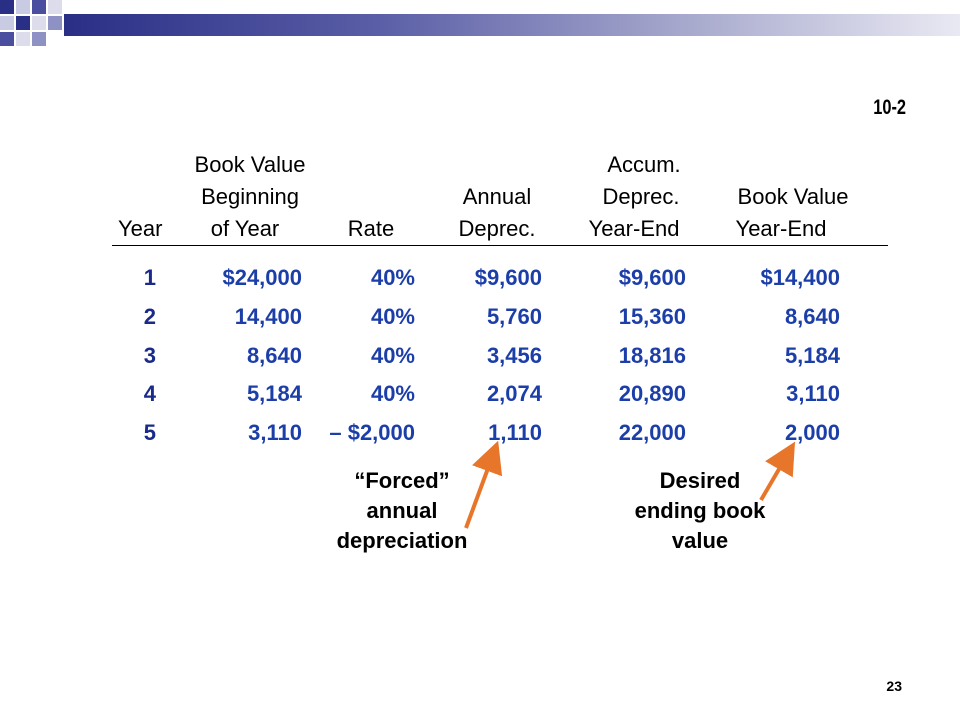 Image resolution: width=960 pixels, height=720 pixels. What do you see at coordinates (275, 432) in the screenshot?
I see `cell-bv-begin: 3,110` at bounding box center [275, 432].